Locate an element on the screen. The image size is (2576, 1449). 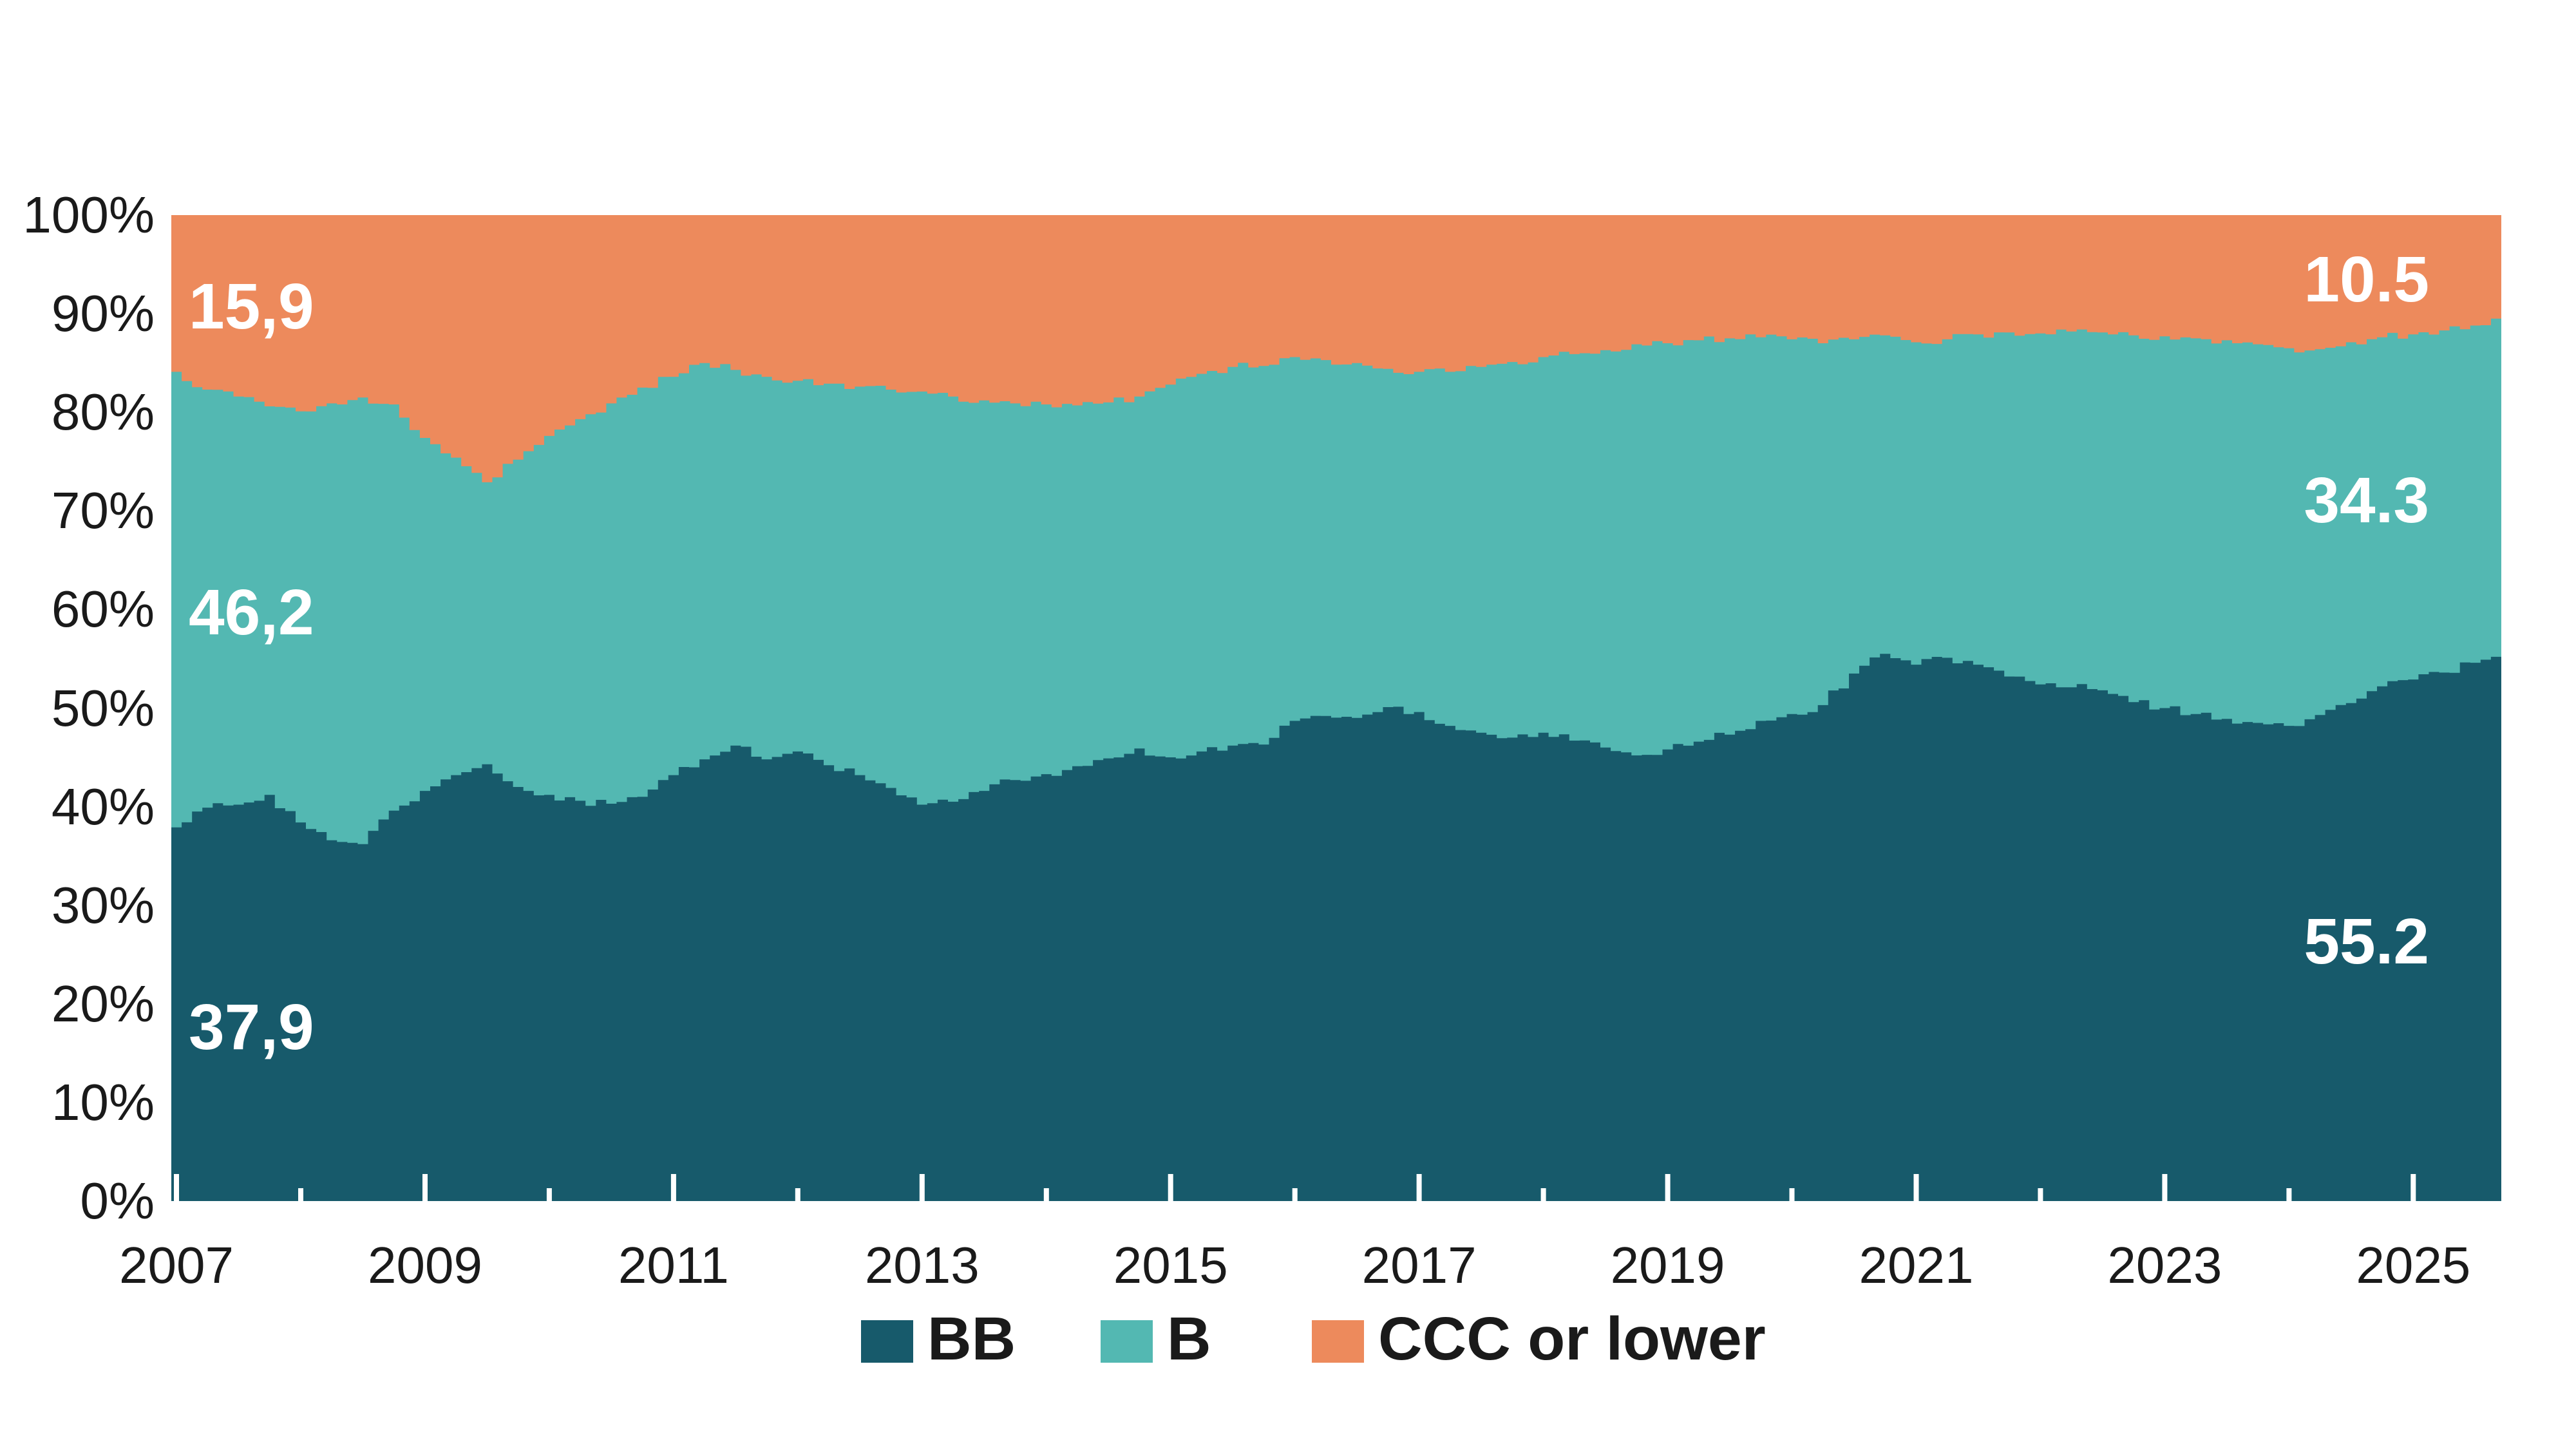
y-axis-label-10pct: 10% is located at coordinates (103, 1102).